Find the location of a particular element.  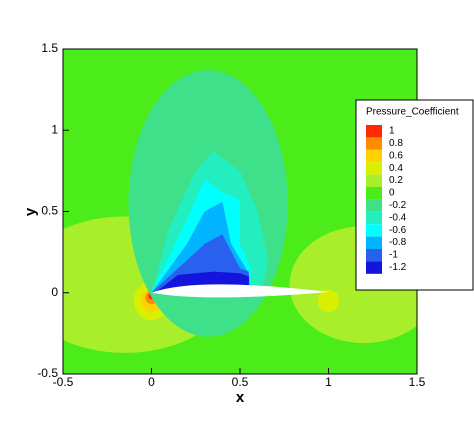

legend-label: -1.2 is located at coordinates (398, 267).